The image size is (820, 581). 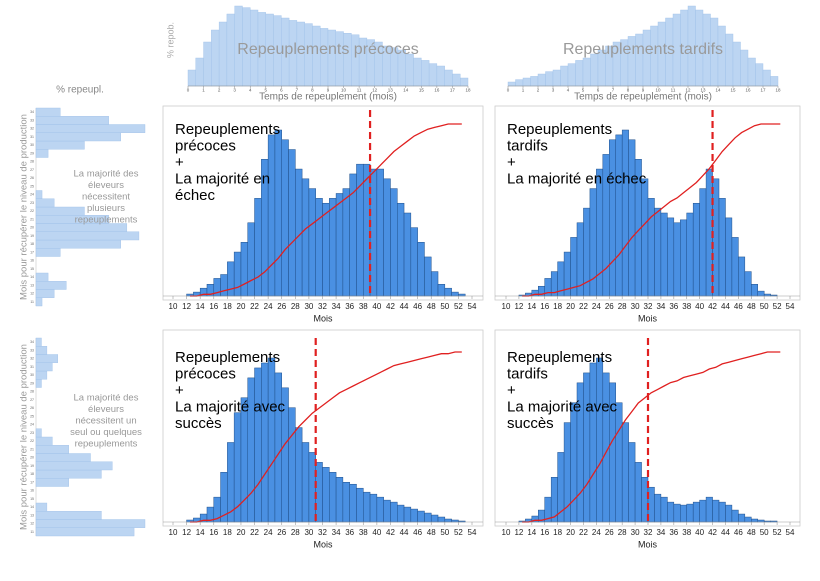 I want to click on x-tick-label: 2, so click(x=219, y=90).